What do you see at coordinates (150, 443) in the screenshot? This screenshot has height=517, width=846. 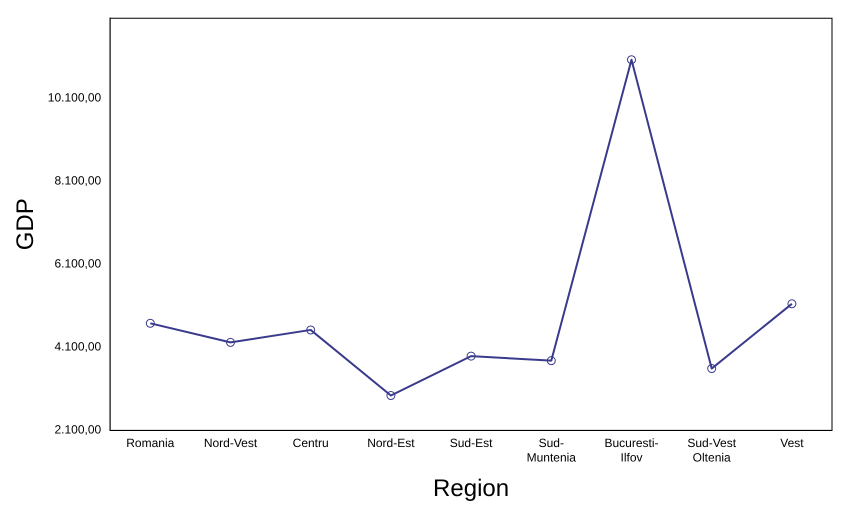 I see `x-tick-label: Romania` at bounding box center [150, 443].